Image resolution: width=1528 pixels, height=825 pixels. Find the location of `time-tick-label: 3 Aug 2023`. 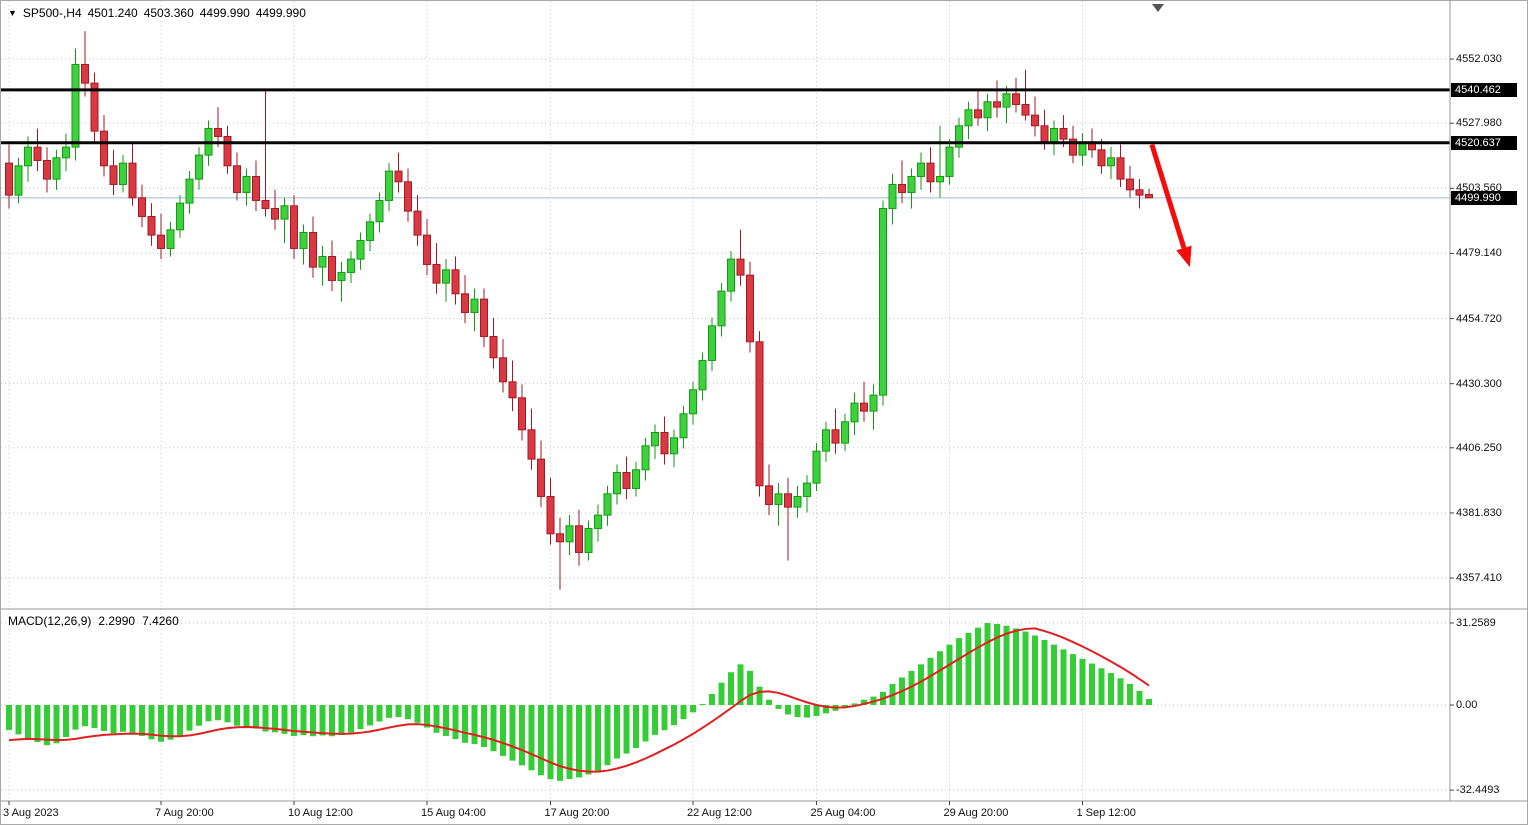

time-tick-label: 3 Aug 2023 is located at coordinates (31, 813).